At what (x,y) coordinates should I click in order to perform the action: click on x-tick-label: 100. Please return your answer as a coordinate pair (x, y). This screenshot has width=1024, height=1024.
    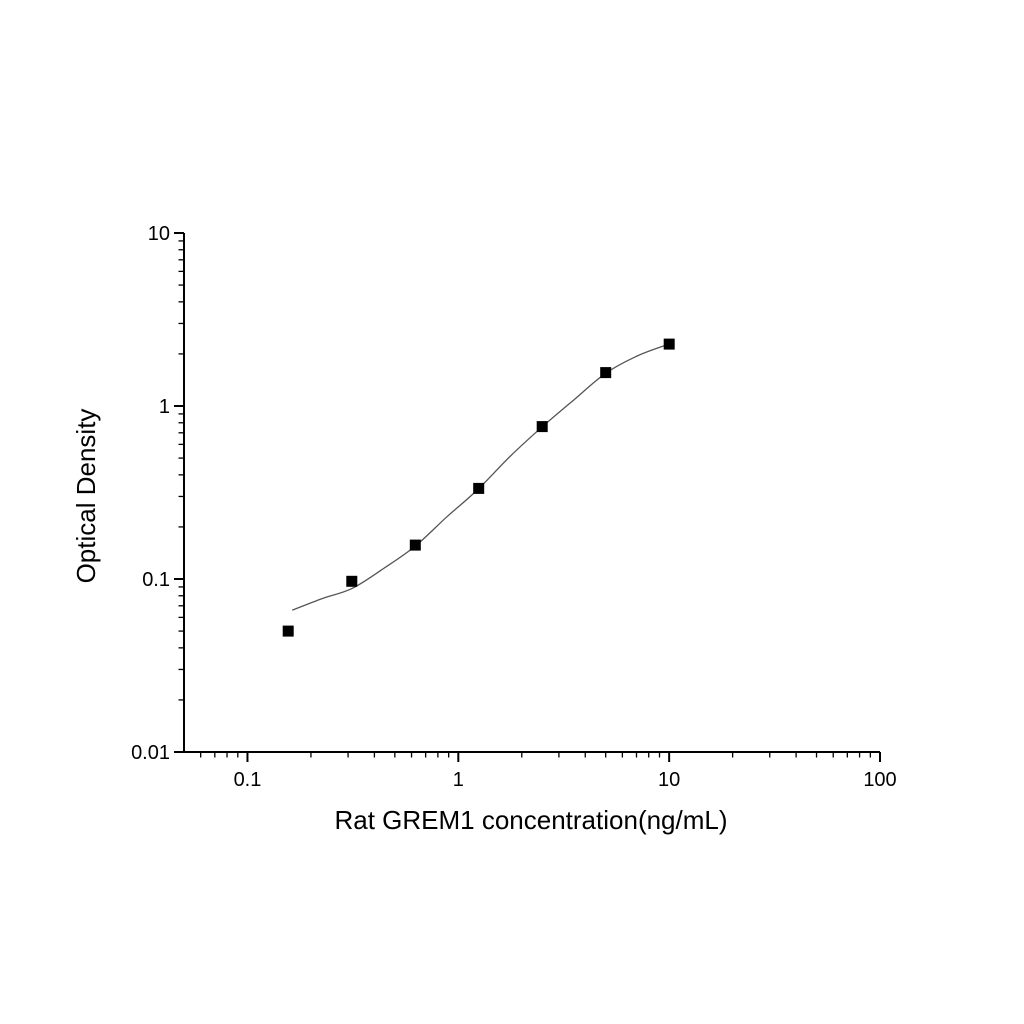
    Looking at the image, I should click on (879, 780).